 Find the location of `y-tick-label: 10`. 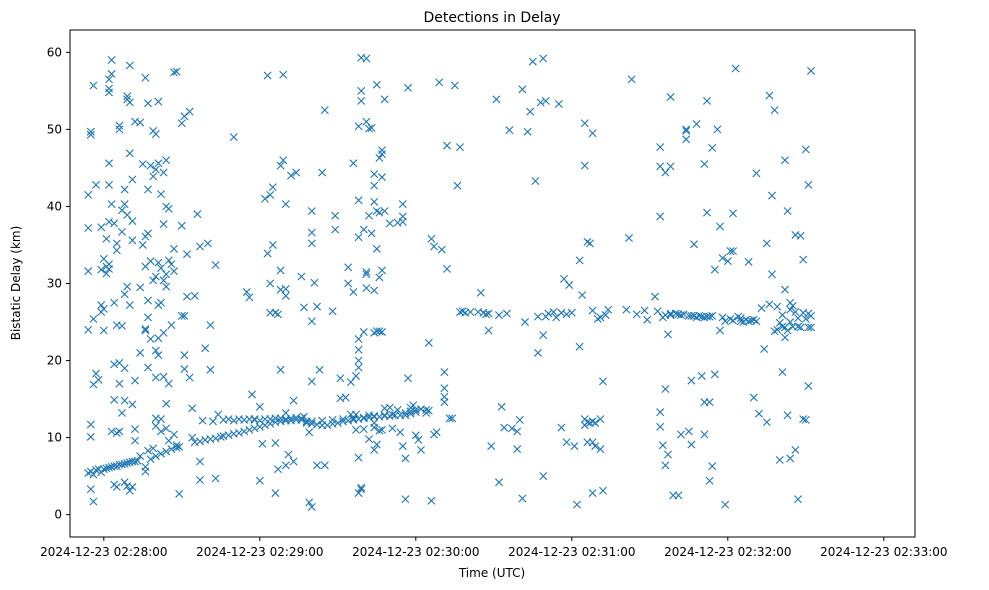

y-tick-label: 10 is located at coordinates (54, 438).